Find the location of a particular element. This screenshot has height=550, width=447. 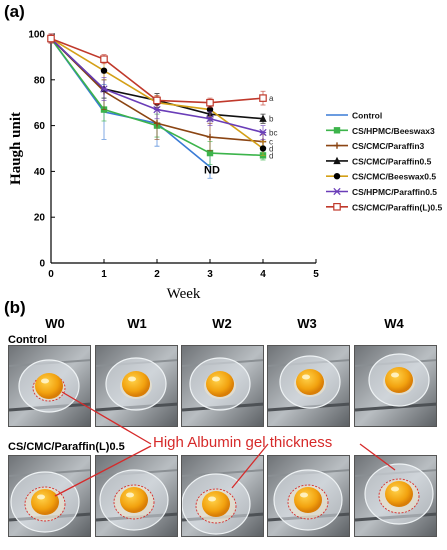

column-header-w0: W0 is located at coordinates (55, 323).